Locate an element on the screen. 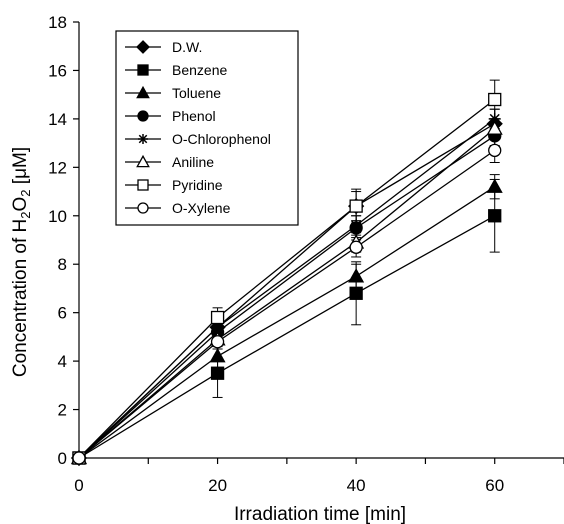  legend-label: Toluene is located at coordinates (196, 93).